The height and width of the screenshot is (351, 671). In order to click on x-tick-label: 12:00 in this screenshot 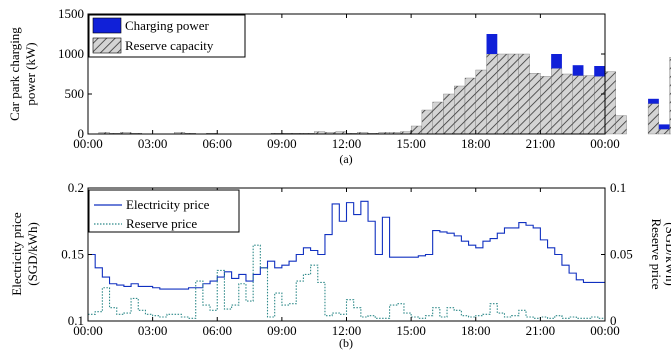, I will do `click(347, 143)`.